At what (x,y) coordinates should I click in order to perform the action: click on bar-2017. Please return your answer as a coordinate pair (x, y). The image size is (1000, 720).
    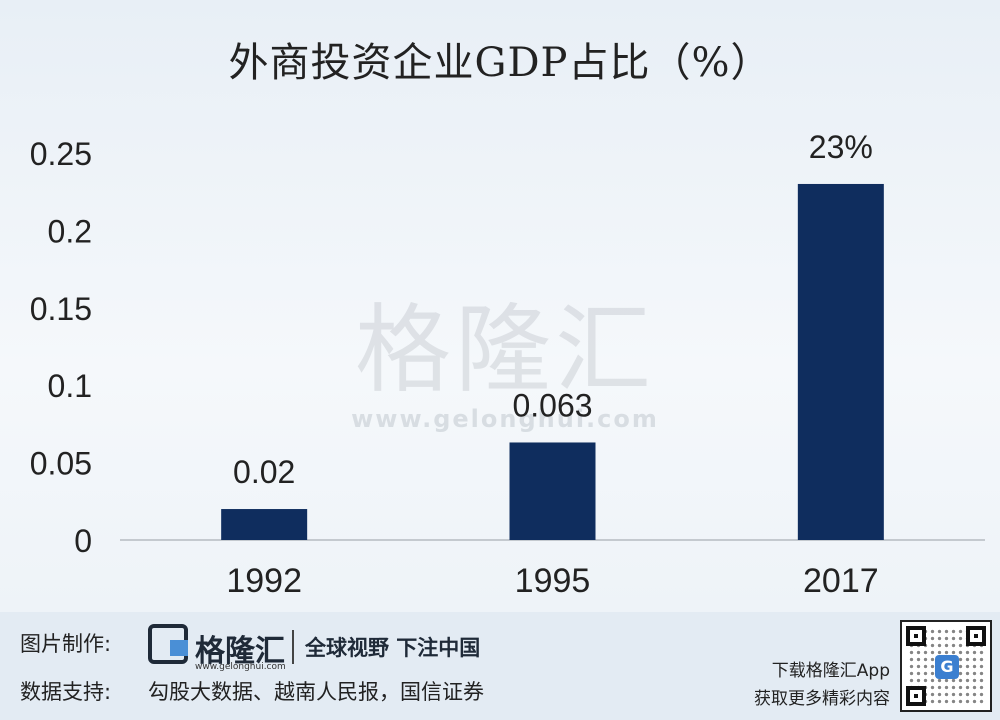
    Looking at the image, I should click on (840, 361).